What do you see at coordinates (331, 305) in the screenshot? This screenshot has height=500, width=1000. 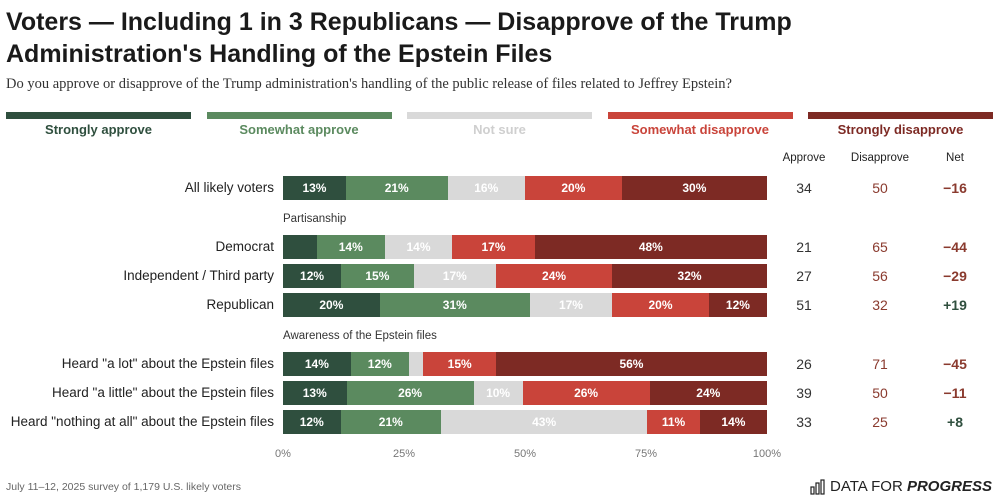 I see `bar-segment-strongly-approve: 20%` at bounding box center [331, 305].